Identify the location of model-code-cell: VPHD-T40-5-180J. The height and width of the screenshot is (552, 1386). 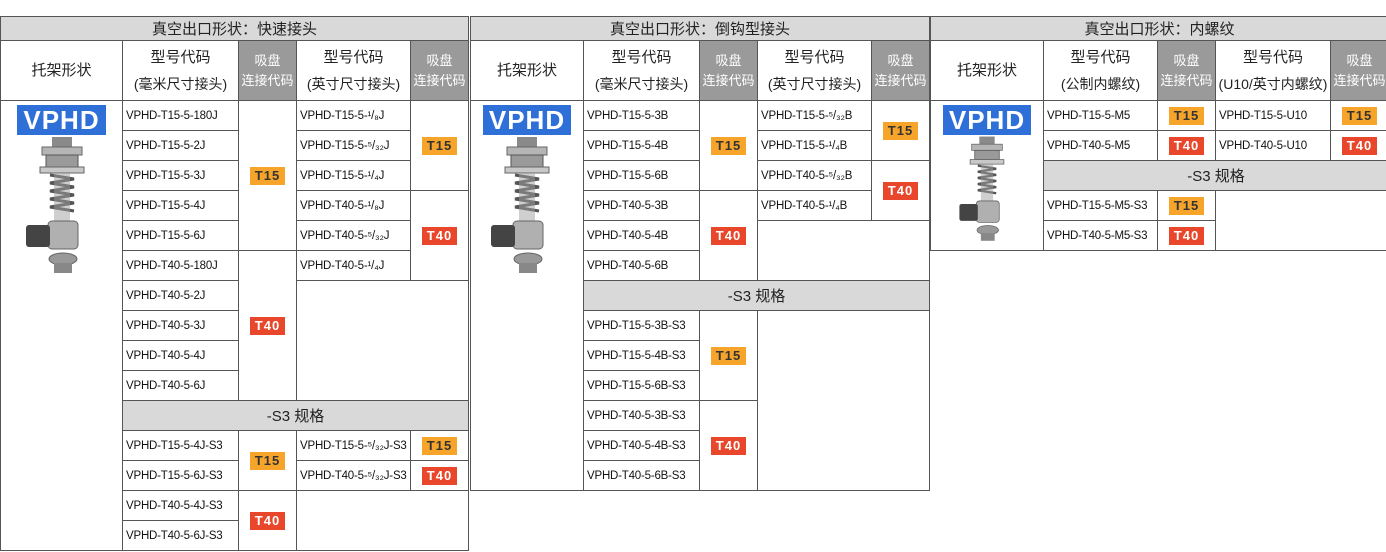
(181, 266).